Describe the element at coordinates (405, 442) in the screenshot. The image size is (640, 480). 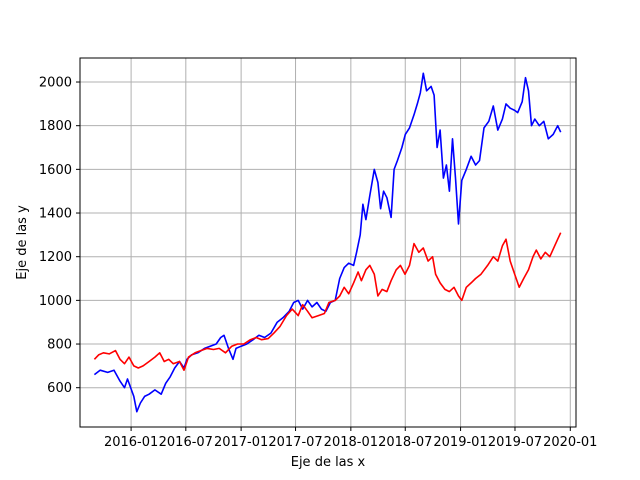
I see `x-tick-label: 2018-07` at that location.